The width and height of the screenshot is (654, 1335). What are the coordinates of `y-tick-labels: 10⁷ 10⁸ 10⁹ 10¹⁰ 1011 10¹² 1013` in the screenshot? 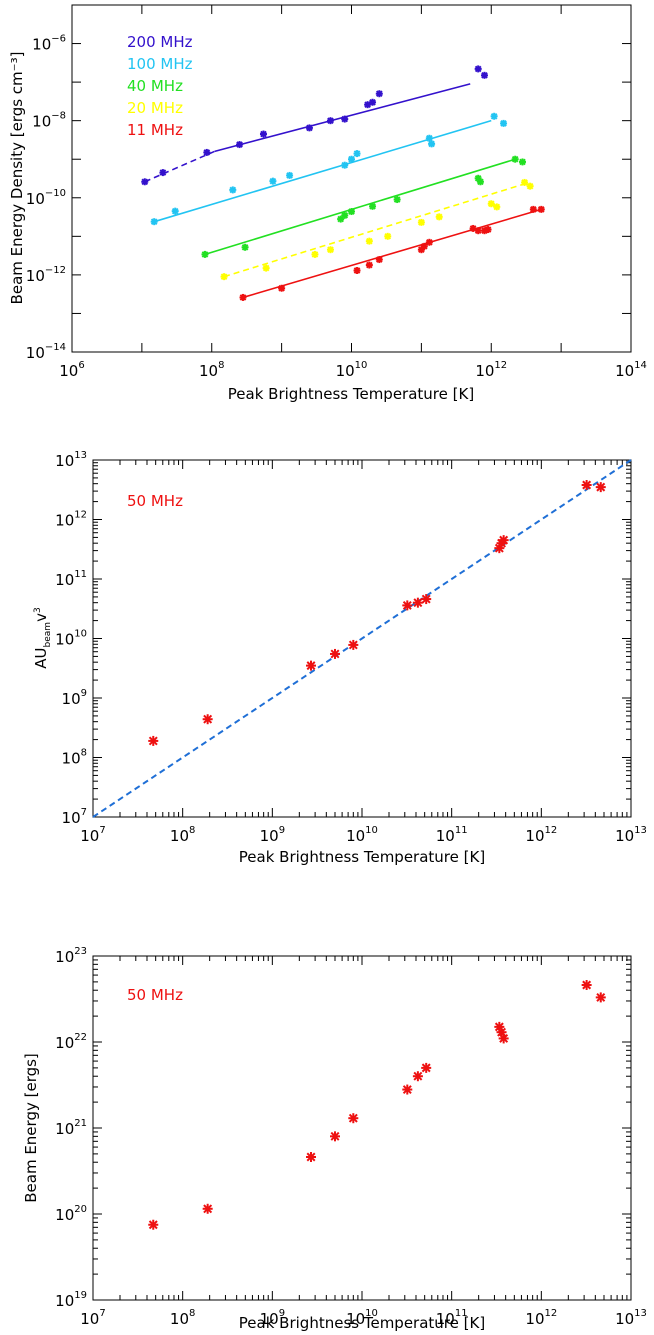 It's located at (71, 638).